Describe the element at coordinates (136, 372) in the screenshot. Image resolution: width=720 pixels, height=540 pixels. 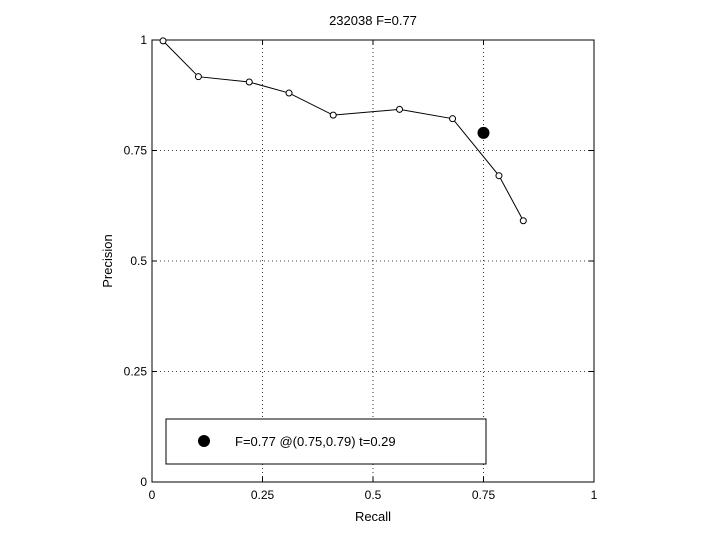
I see `y-tick-label: 0.25` at that location.